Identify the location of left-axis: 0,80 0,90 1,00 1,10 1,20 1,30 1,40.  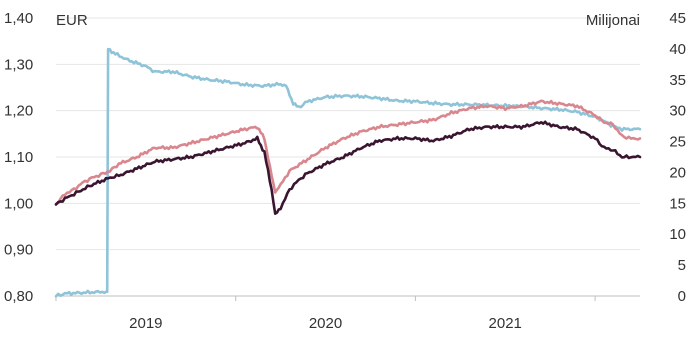
(18, 157).